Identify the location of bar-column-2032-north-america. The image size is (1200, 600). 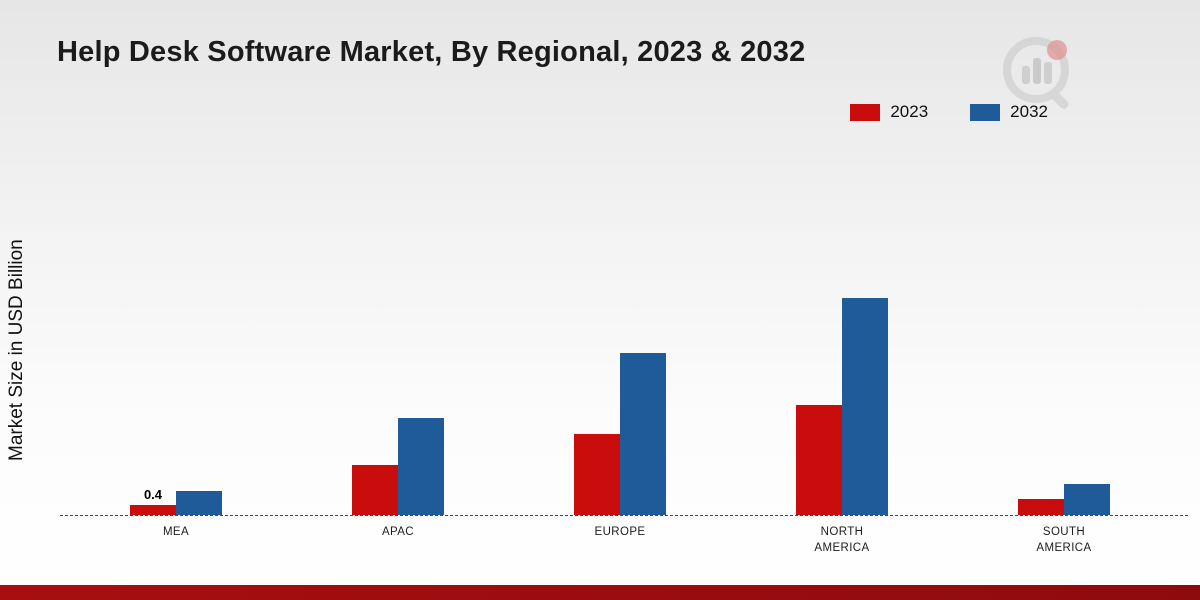
(865, 397).